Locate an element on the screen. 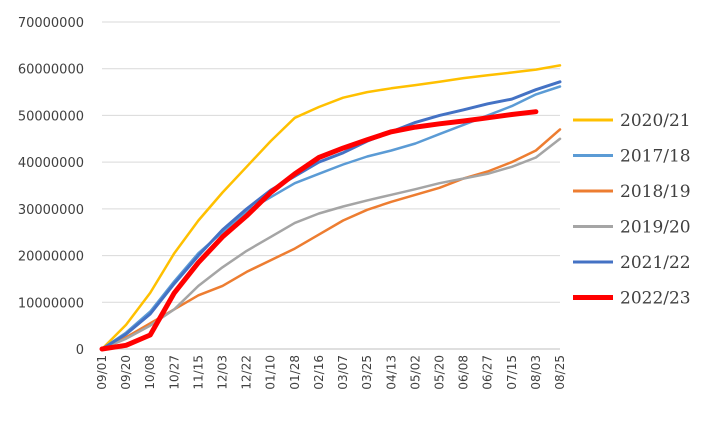 Image resolution: width=722 pixels, height=422 pixels. x-tick-label: 09/20 is located at coordinates (126, 372).